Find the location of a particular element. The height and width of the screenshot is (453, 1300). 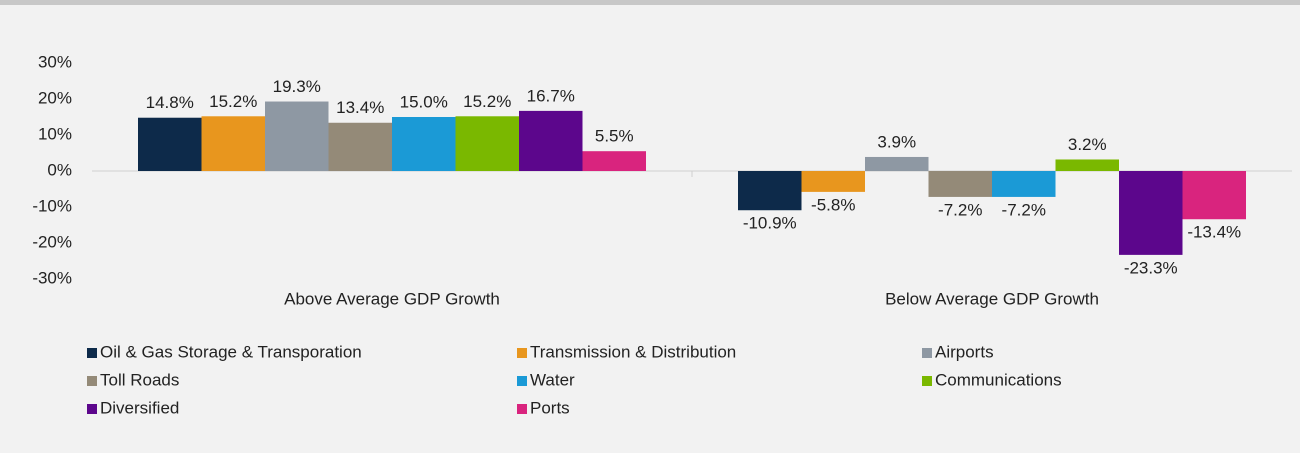

value-label: 15.0% is located at coordinates (424, 101).